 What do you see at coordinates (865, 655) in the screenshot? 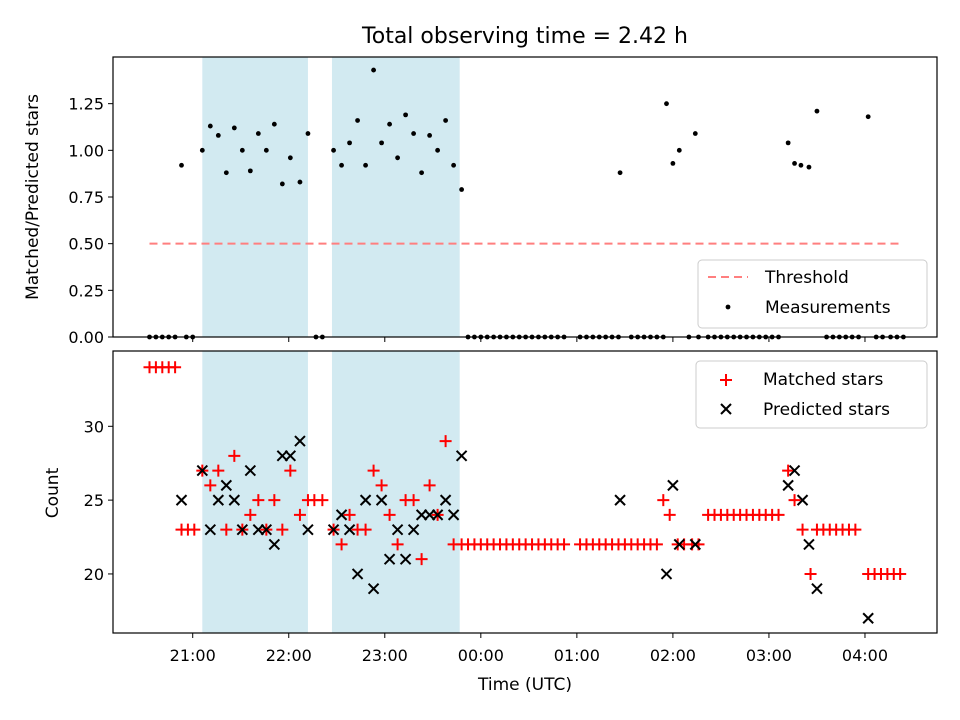
I see `x-tick-label: 04:00` at bounding box center [865, 655].